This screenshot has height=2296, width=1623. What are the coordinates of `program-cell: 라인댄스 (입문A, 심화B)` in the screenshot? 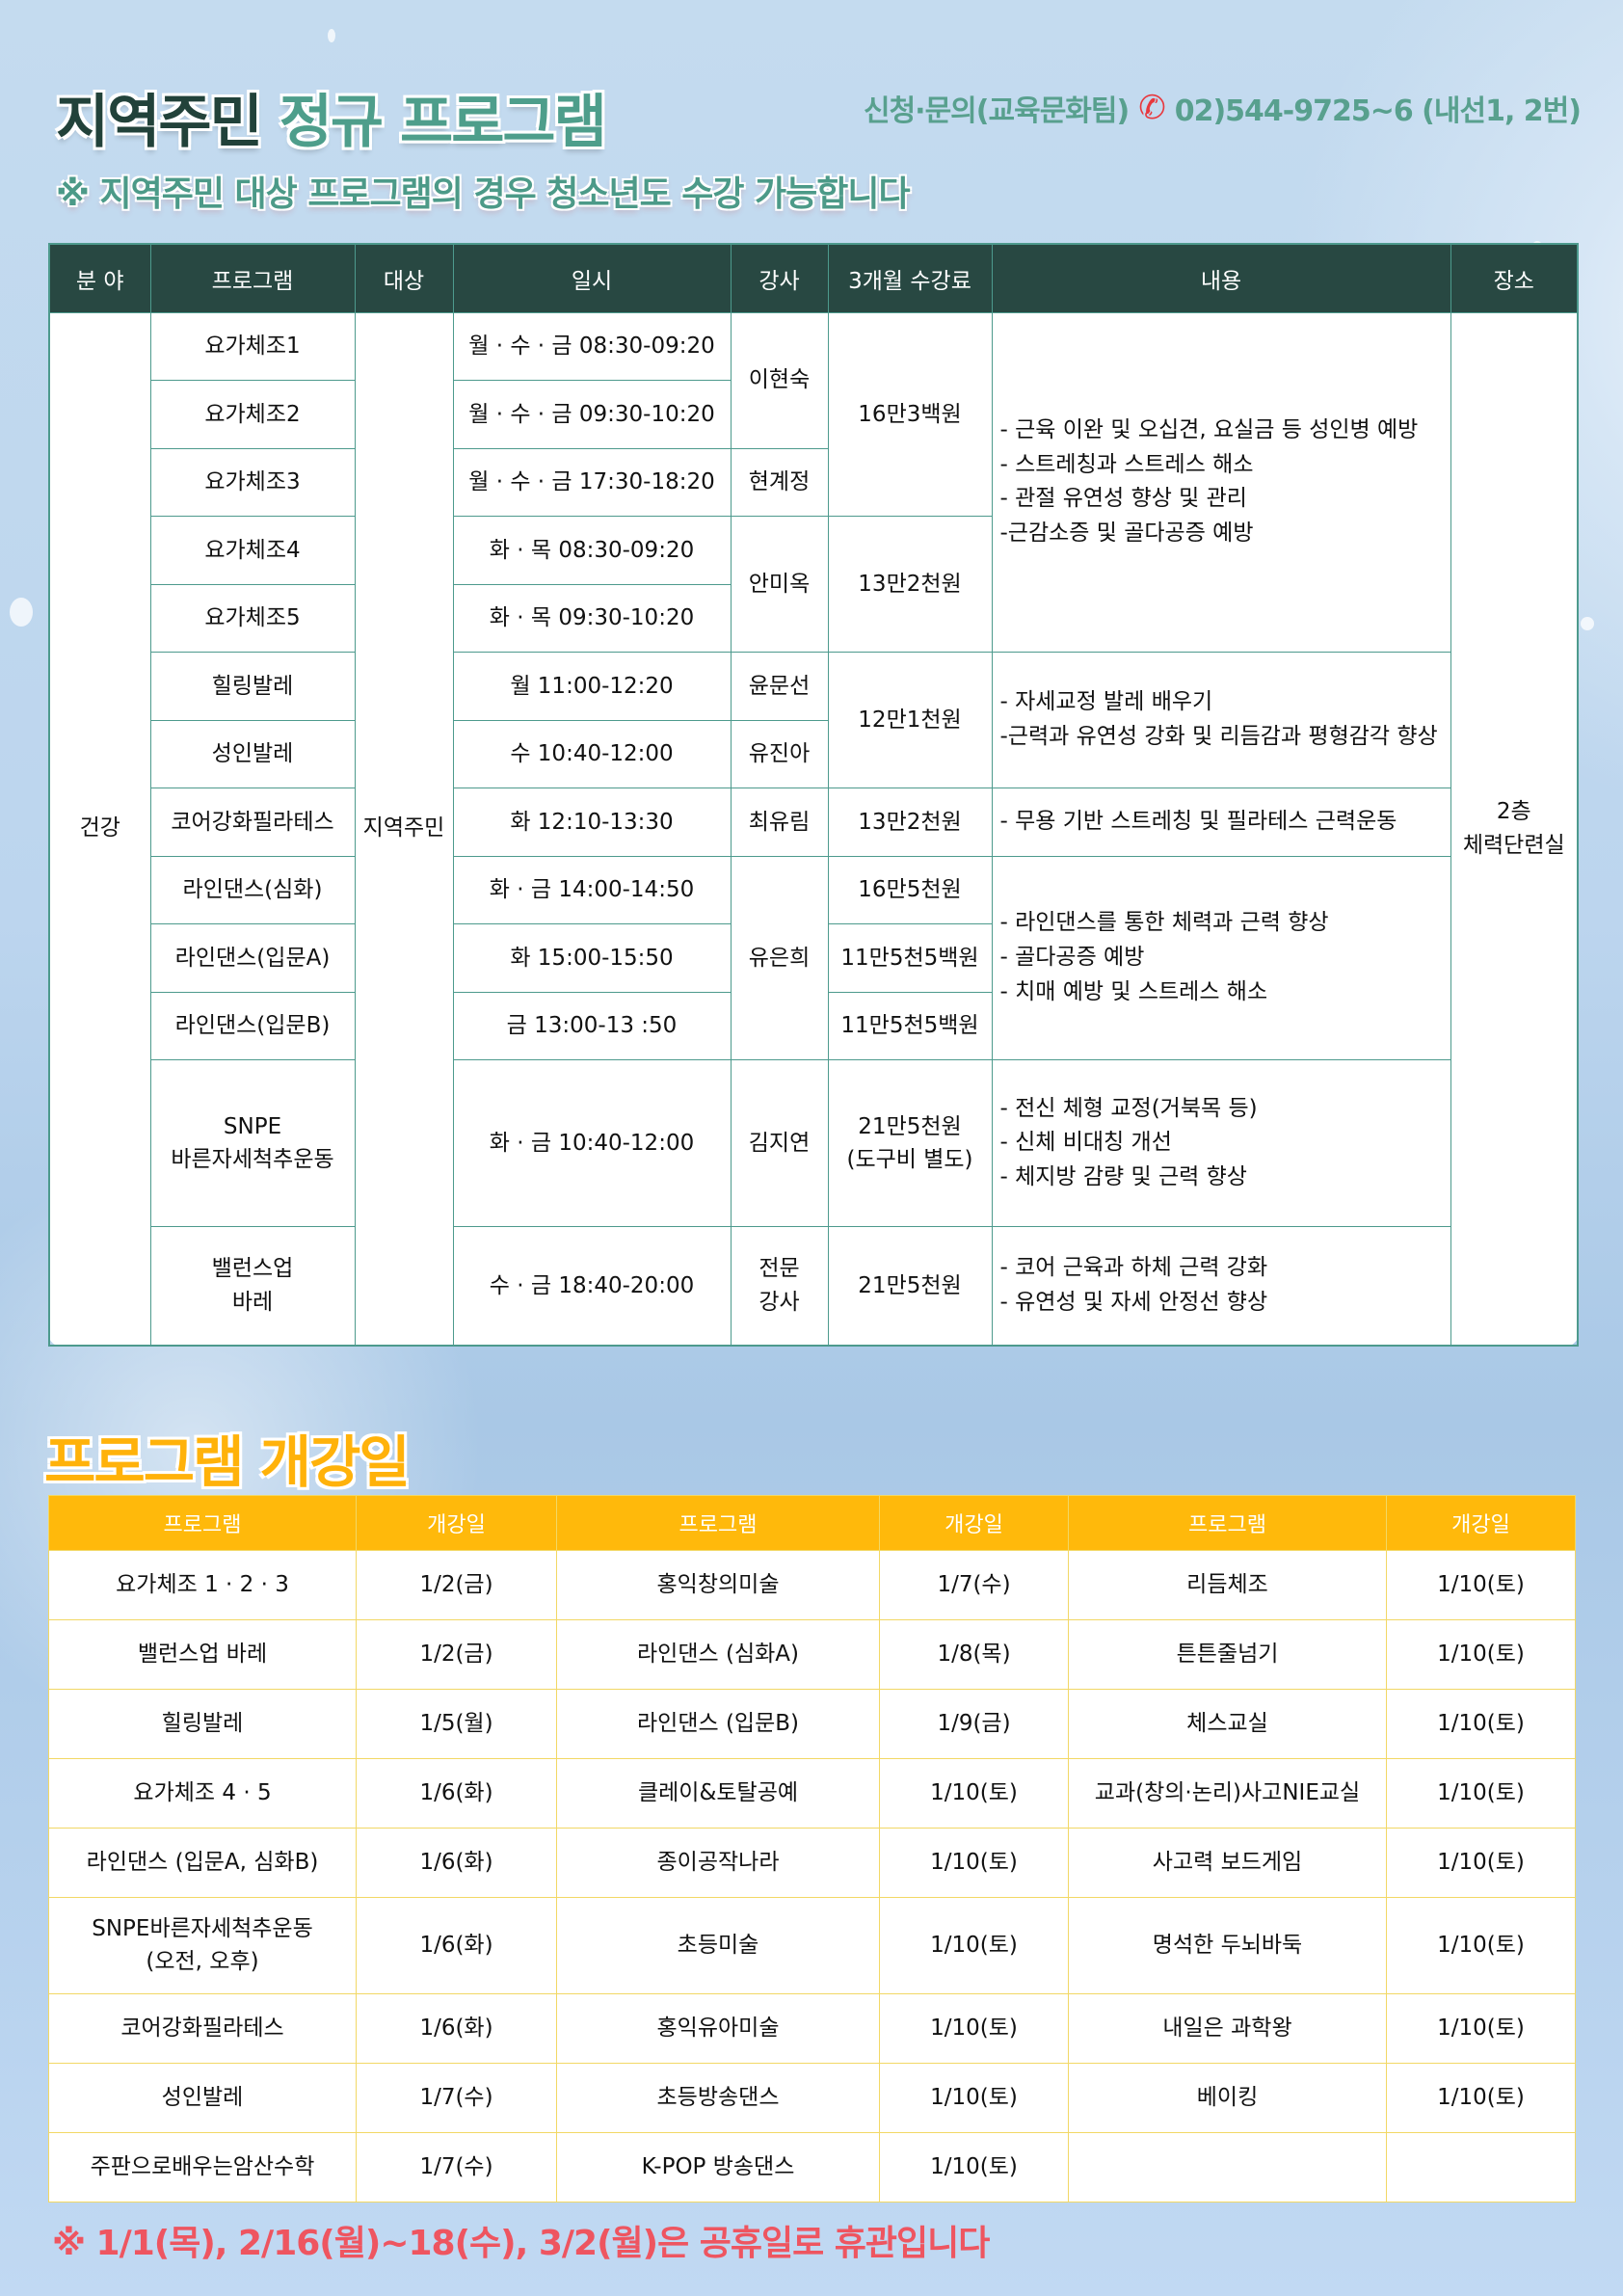 It's located at (202, 1863).